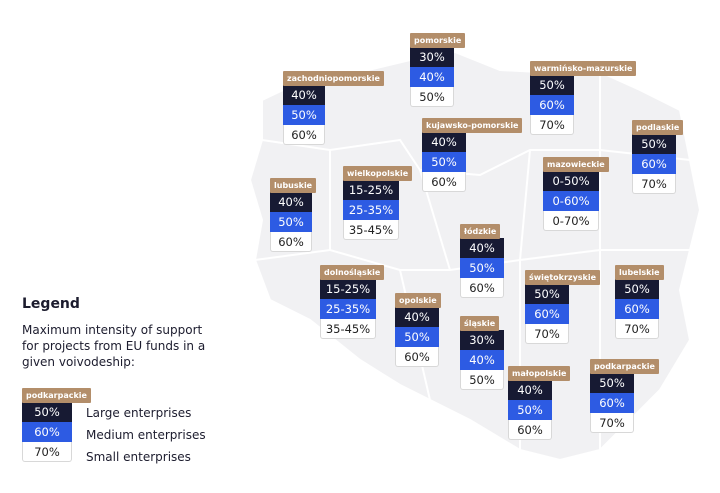 This screenshot has width=720, height=493. Describe the element at coordinates (583, 68) in the screenshot. I see `region-name: warmińsko-mazurskie` at that location.